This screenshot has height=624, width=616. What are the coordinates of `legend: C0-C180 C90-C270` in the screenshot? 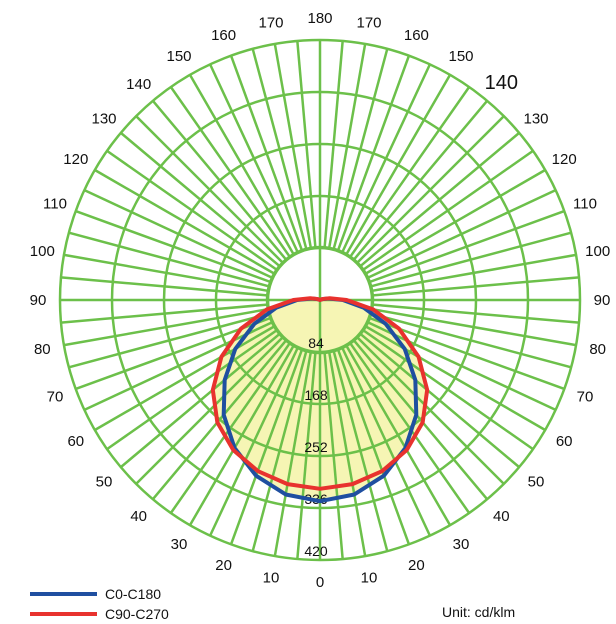 It's located at (99, 604).